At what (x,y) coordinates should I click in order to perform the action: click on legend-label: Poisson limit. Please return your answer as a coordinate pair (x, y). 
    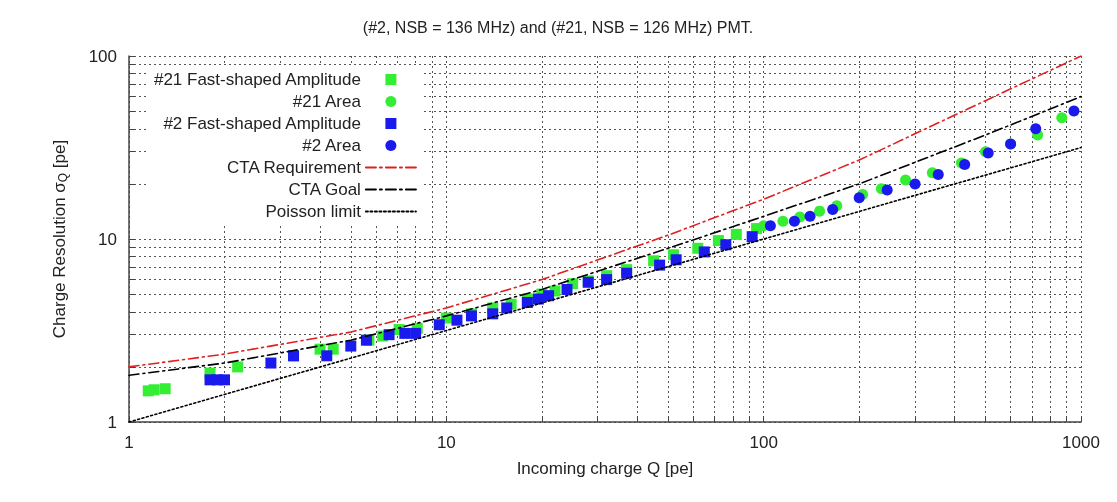
    Looking at the image, I should click on (313, 211).